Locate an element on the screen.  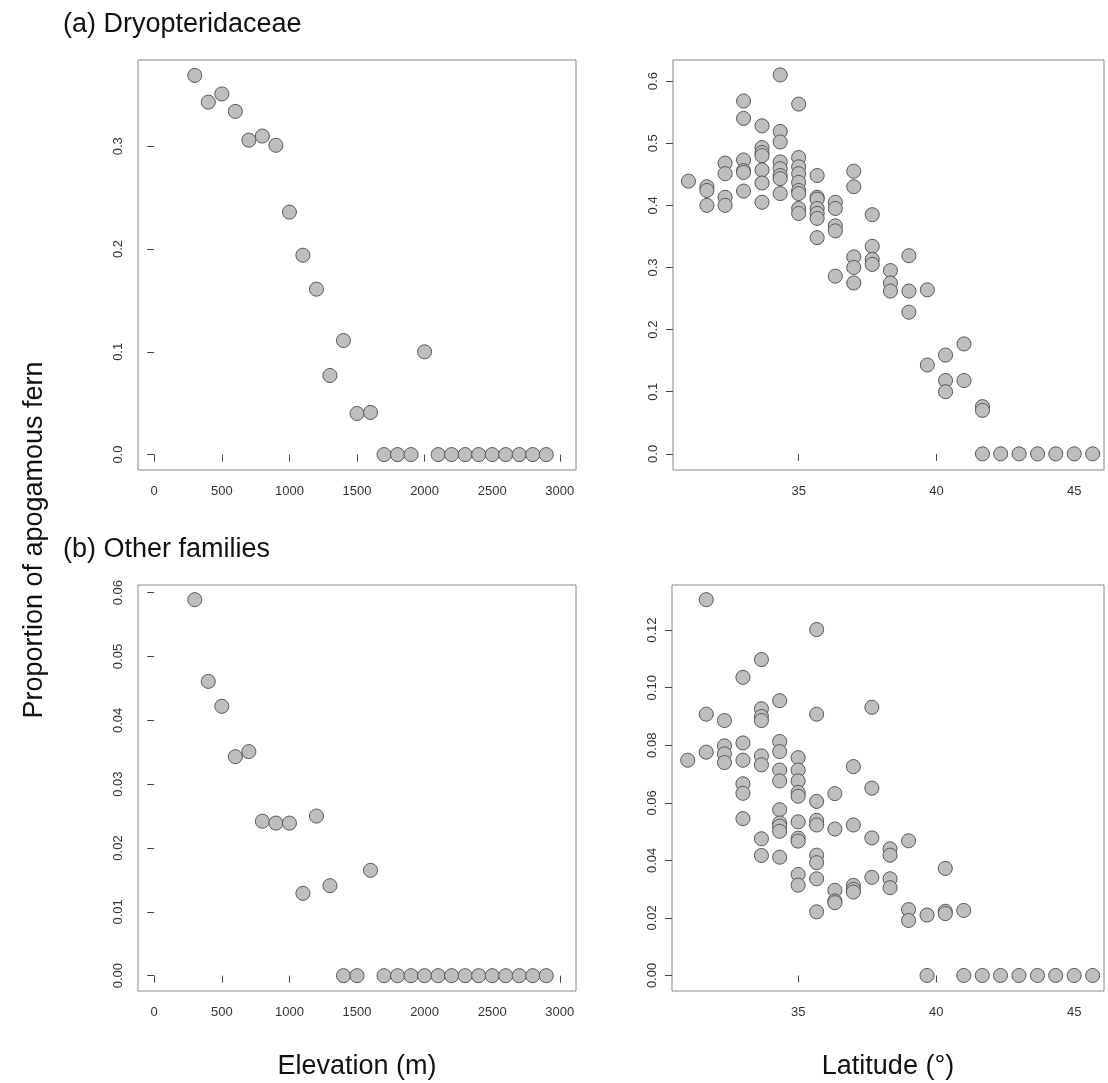
x-tick-label: 3000 is located at coordinates (560, 490).